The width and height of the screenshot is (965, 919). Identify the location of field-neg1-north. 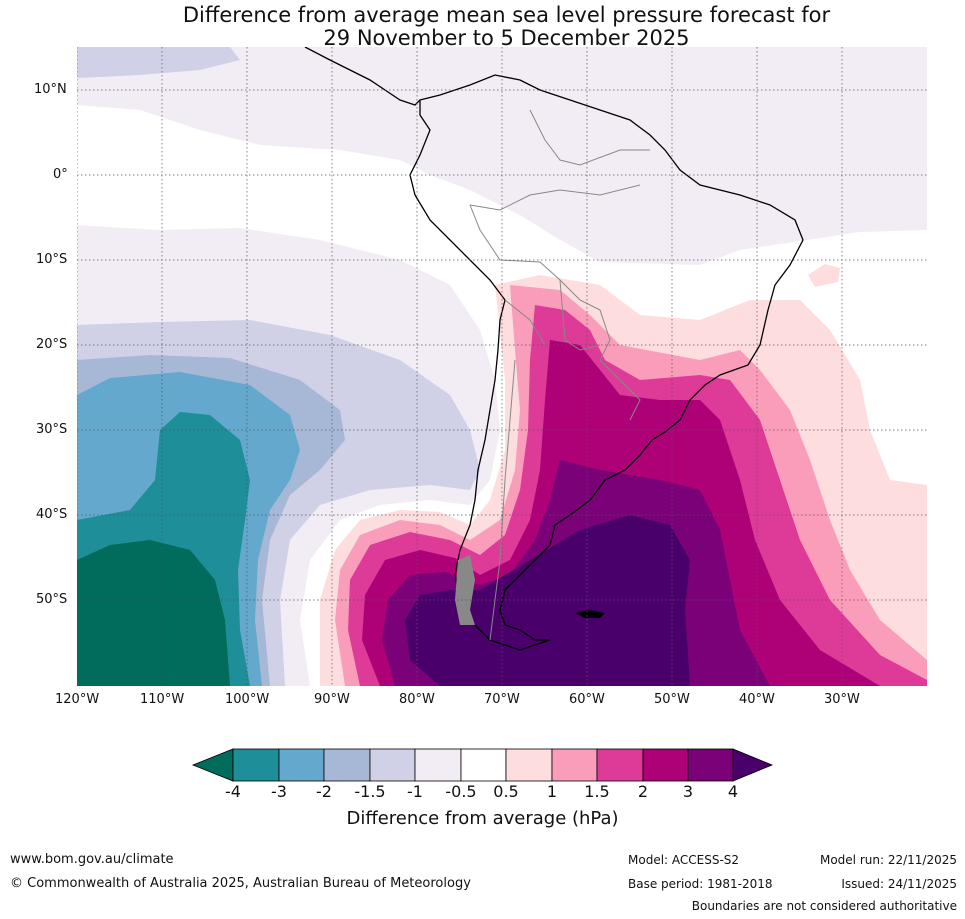
(158, 62).